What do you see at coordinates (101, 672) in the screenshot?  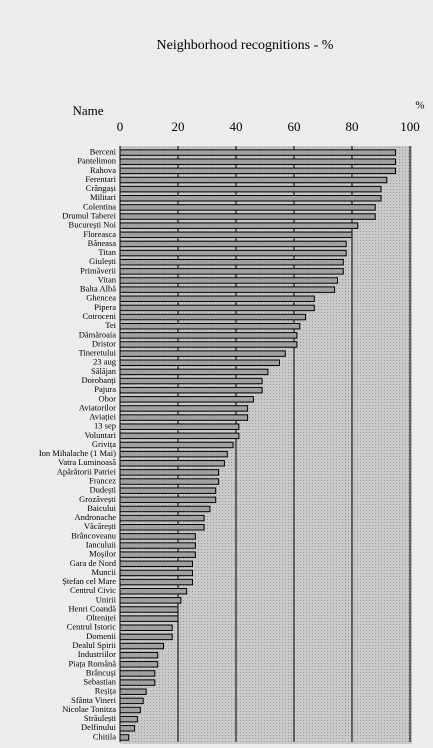 I see `y-tick-label: Brâncuși` at bounding box center [101, 672].